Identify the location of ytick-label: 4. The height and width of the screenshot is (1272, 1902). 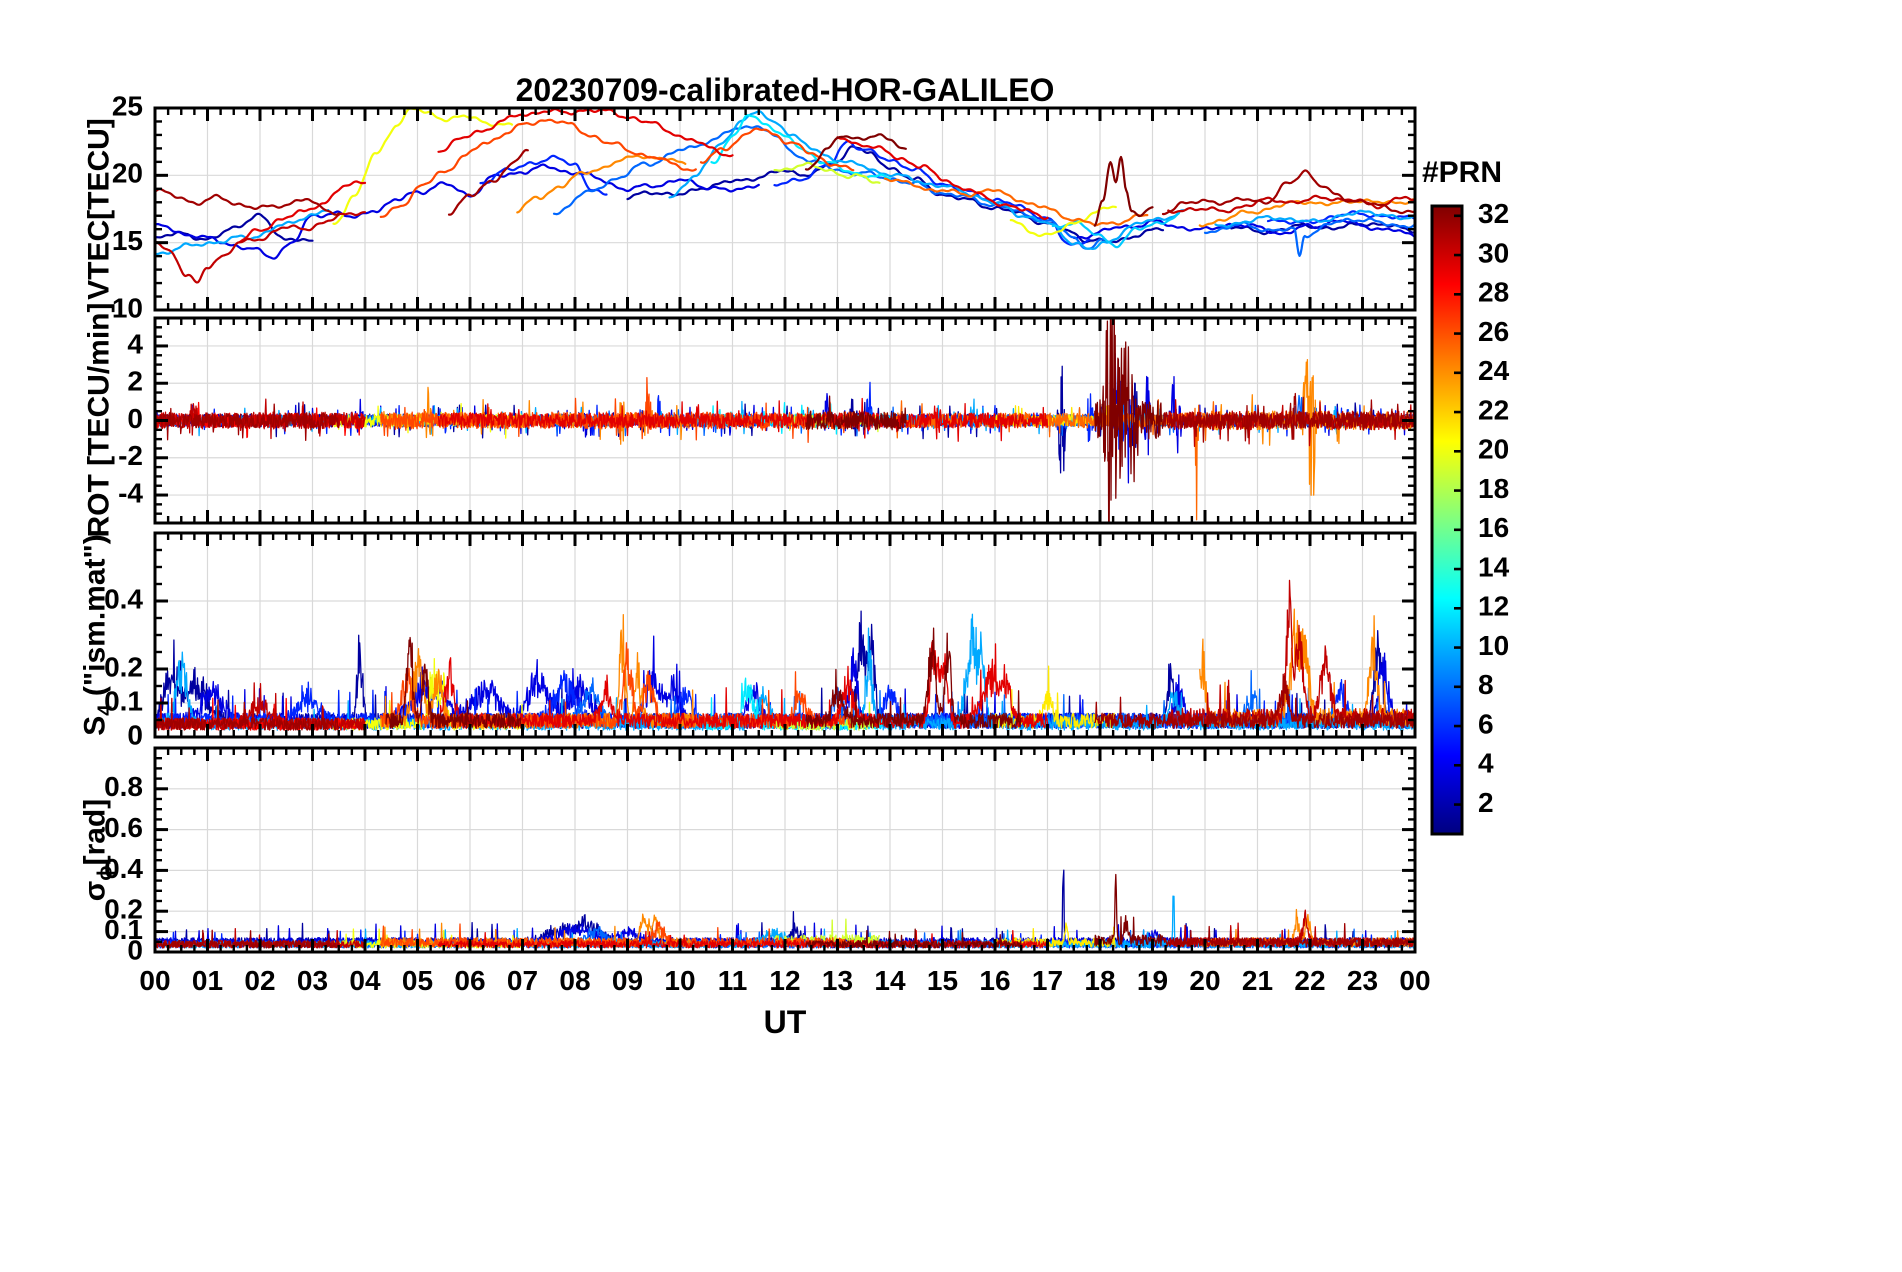
(135, 343).